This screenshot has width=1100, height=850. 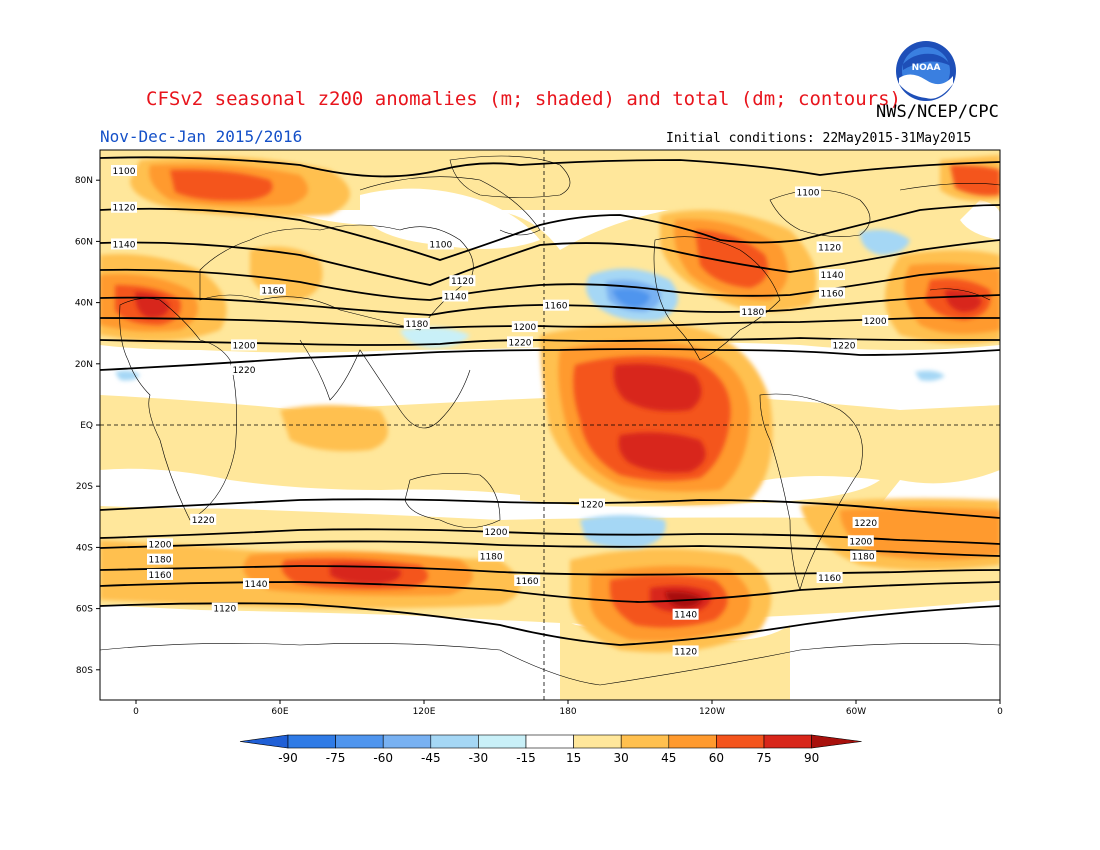 What do you see at coordinates (84, 548) in the screenshot?
I see `lat-tick-label: 40S` at bounding box center [84, 548].